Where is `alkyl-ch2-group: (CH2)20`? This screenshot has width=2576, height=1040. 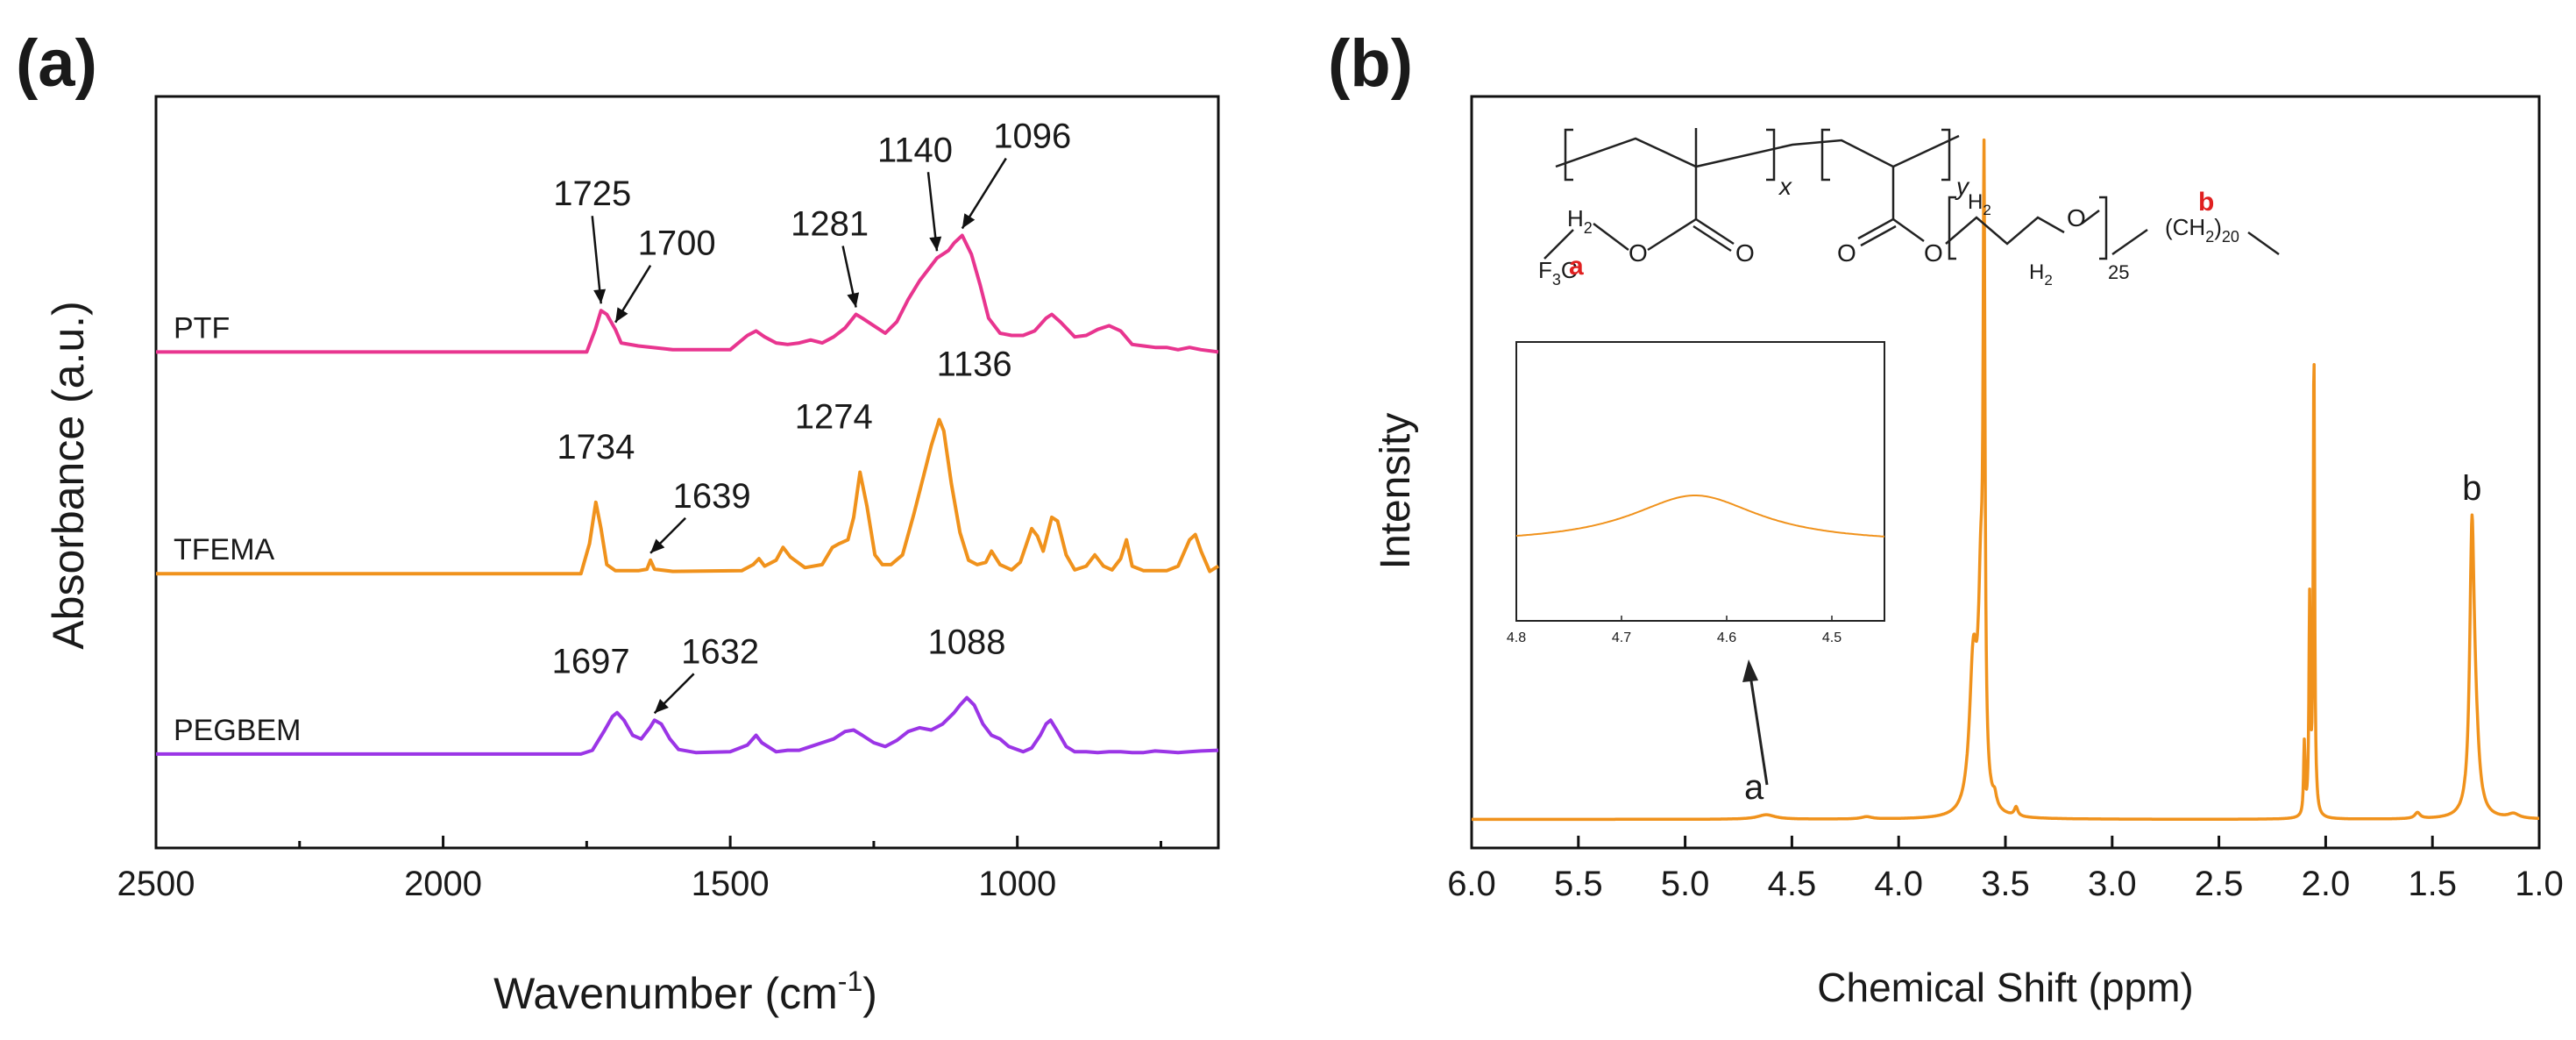 alkyl-ch2-group: (CH2)20 is located at coordinates (2202, 230).